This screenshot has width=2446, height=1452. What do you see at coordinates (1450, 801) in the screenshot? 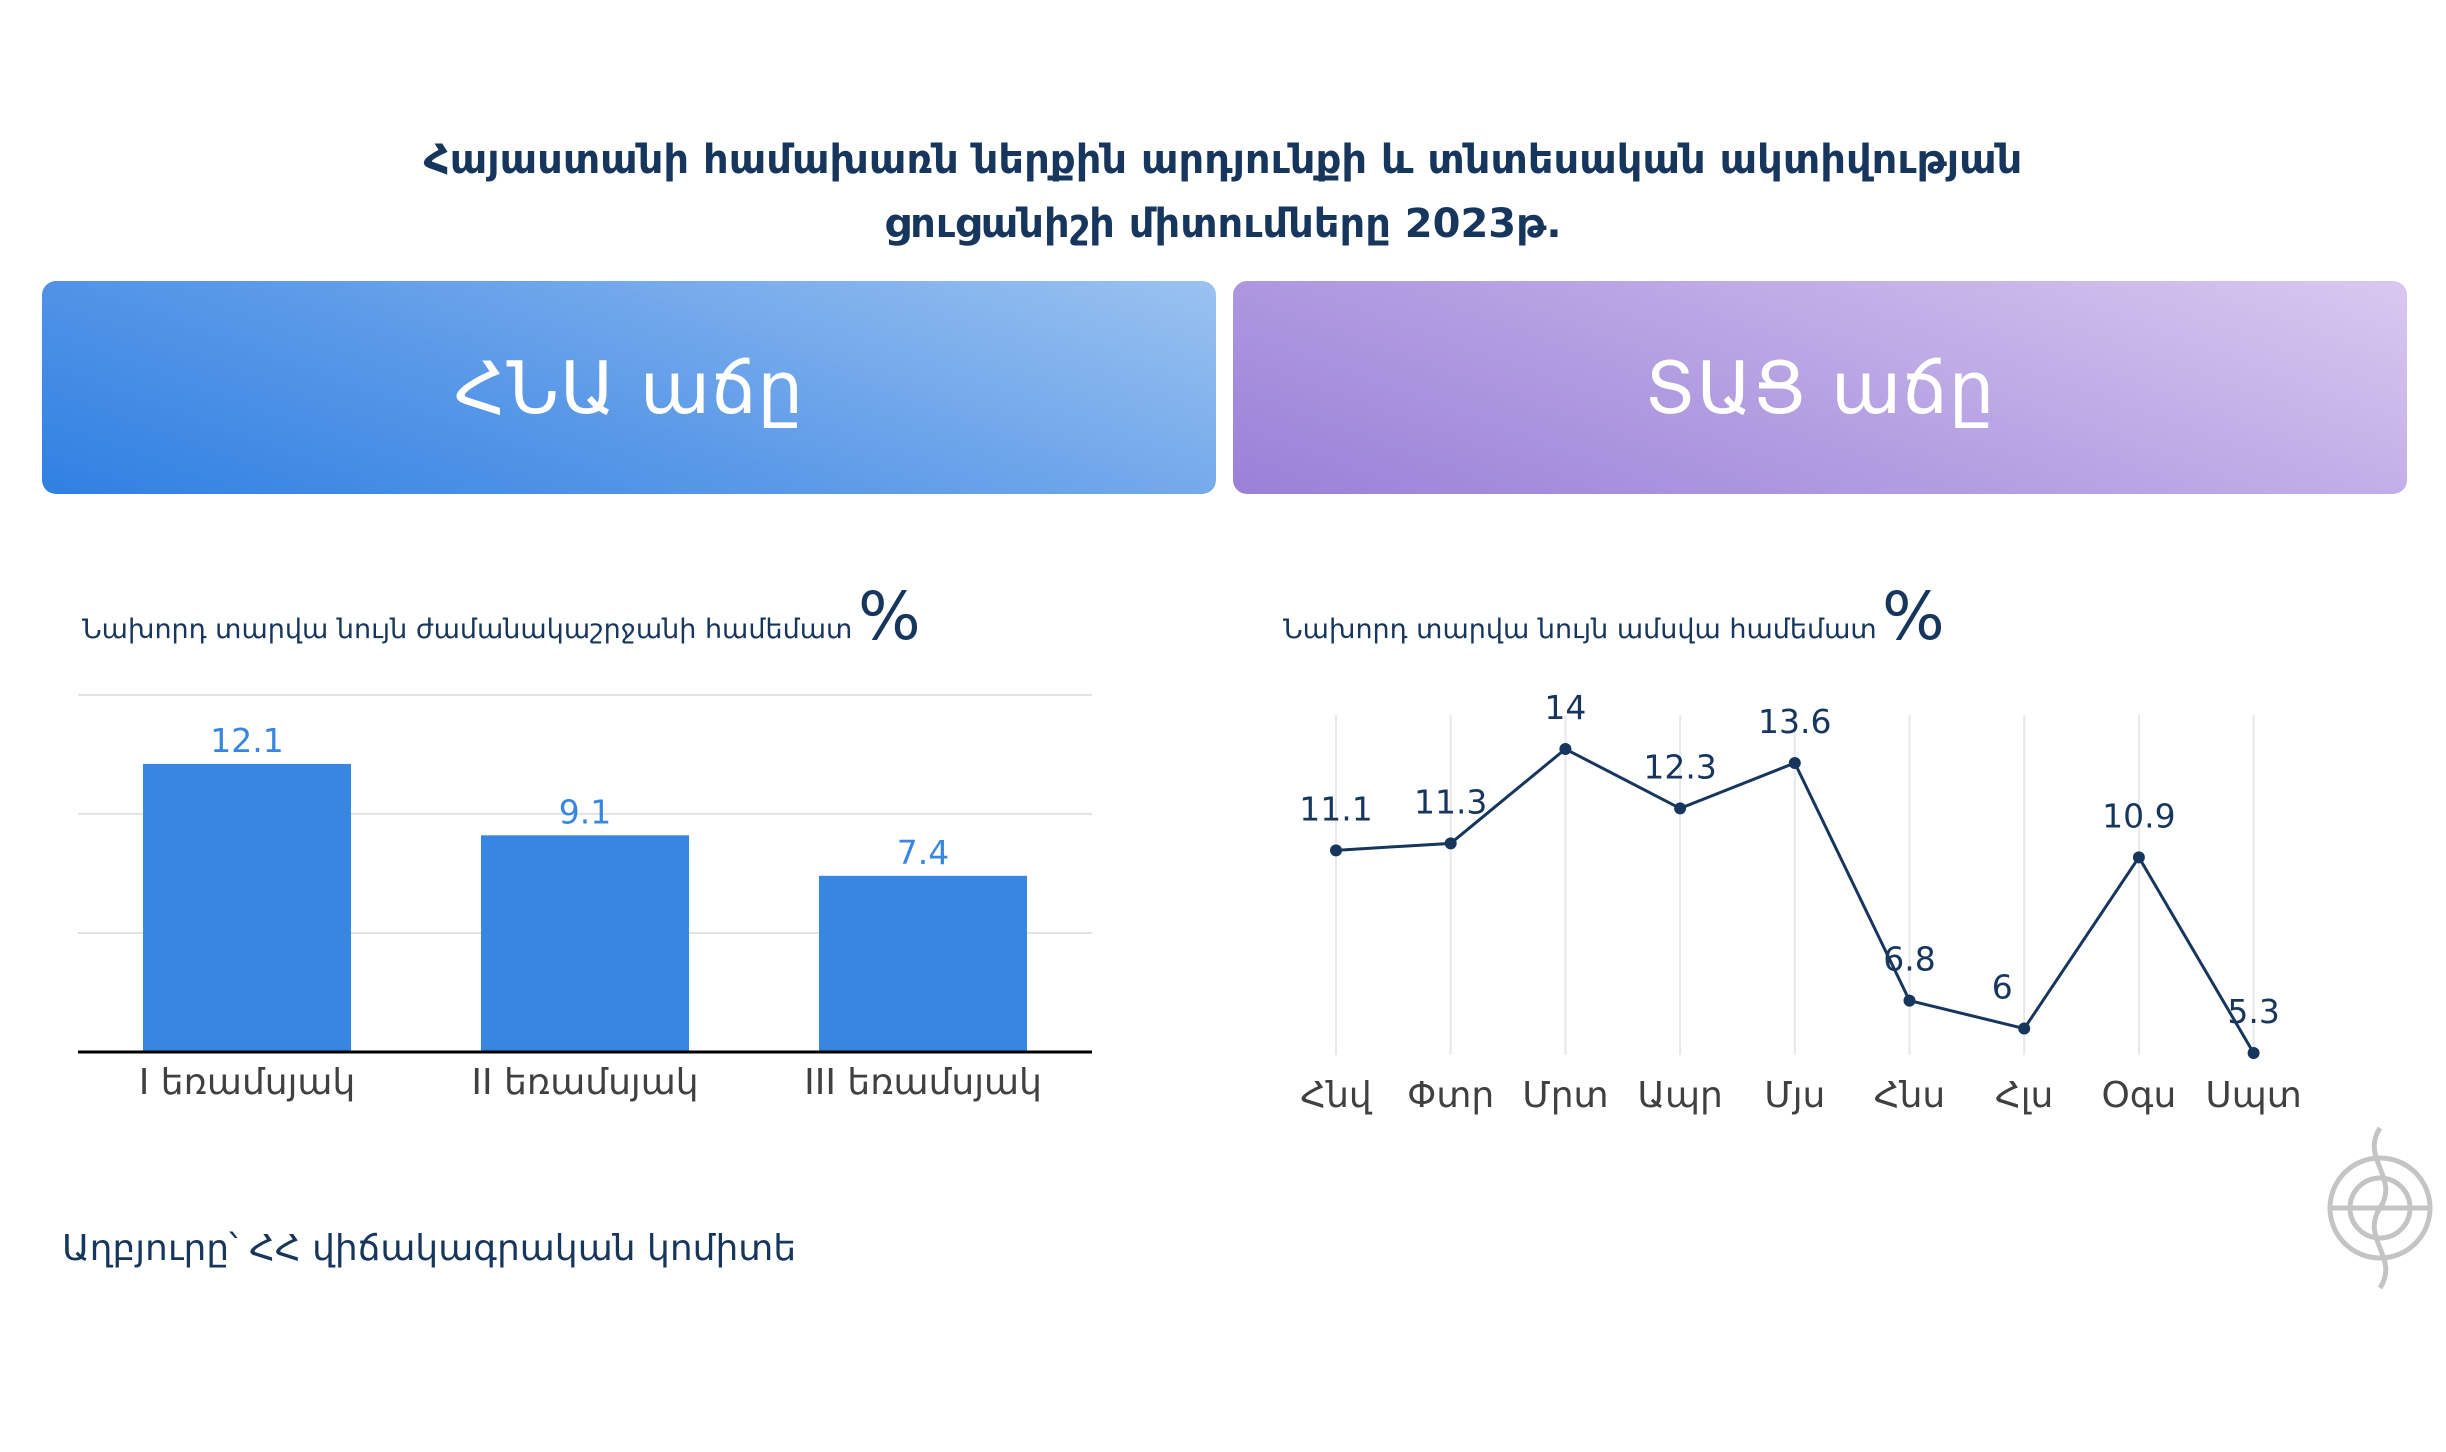
I see `data-label: 11.3` at bounding box center [1450, 801].